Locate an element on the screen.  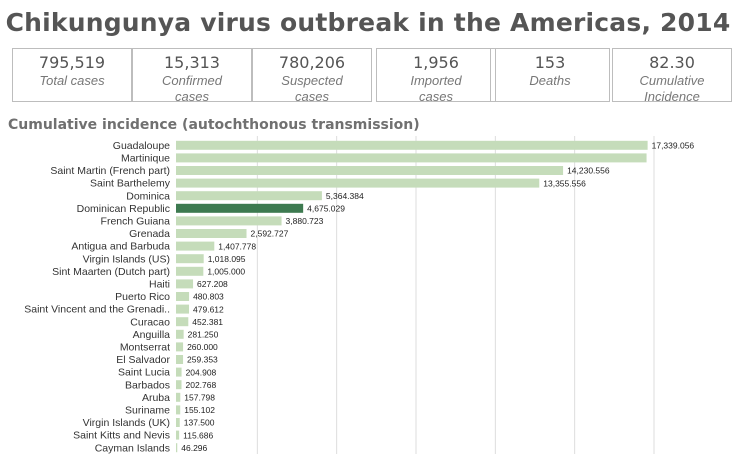
value-label: 627.208 is located at coordinates (212, 284).